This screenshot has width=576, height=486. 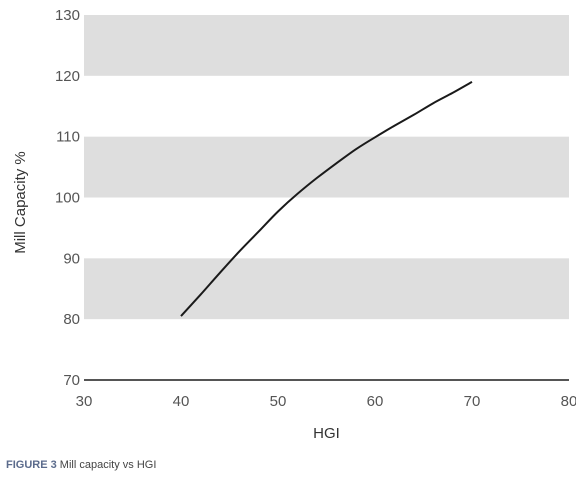 I want to click on y-tick-label: 90, so click(x=71, y=258).